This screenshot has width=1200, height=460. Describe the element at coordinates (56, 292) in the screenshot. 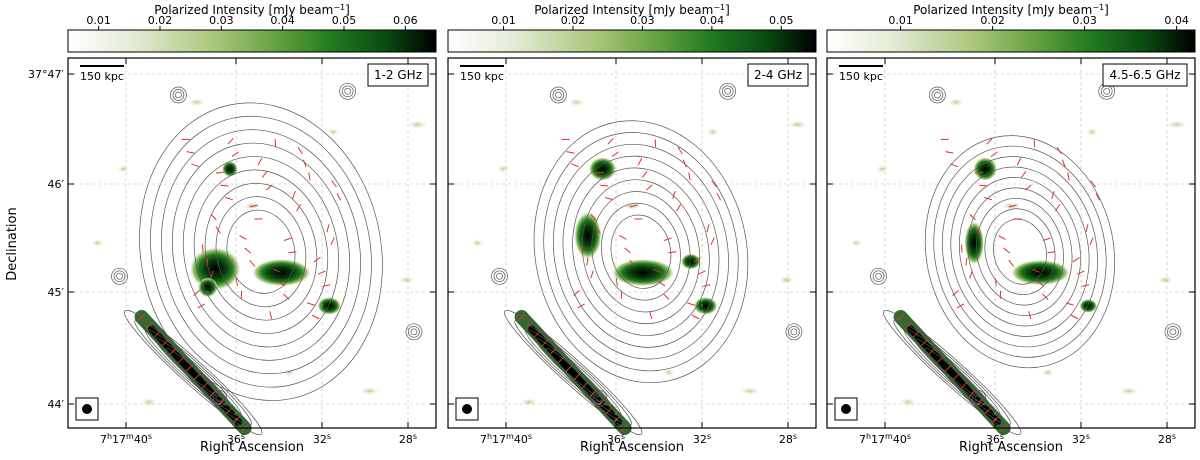

I see `dec-tick-label: 45′` at that location.